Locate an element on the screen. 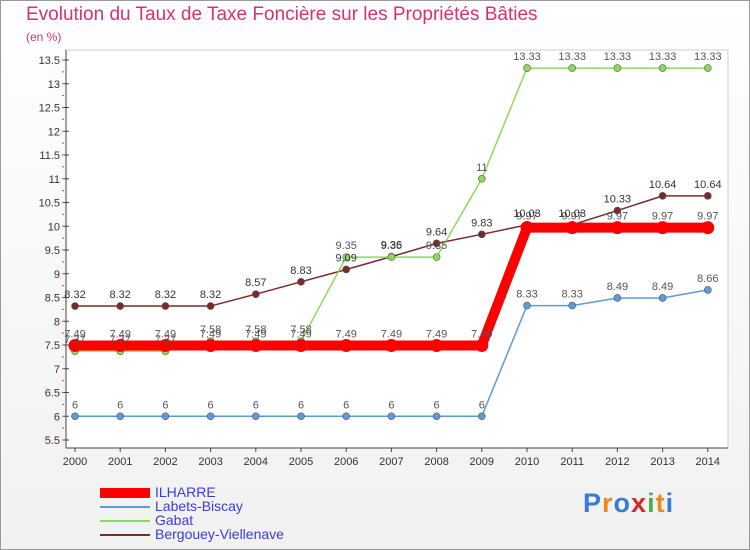 This screenshot has height=550, width=750. x-tick-label: 2010 is located at coordinates (527, 462).